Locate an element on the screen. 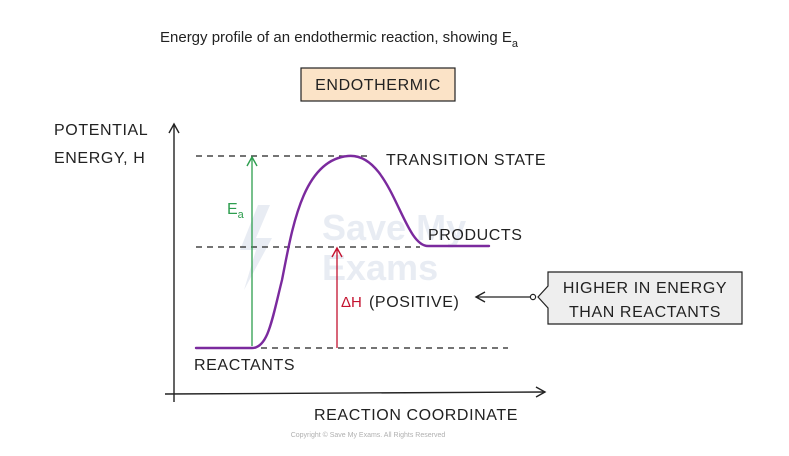 This screenshot has height=456, width=789. transition-state-label: TRANSITION STATE is located at coordinates (466, 160).